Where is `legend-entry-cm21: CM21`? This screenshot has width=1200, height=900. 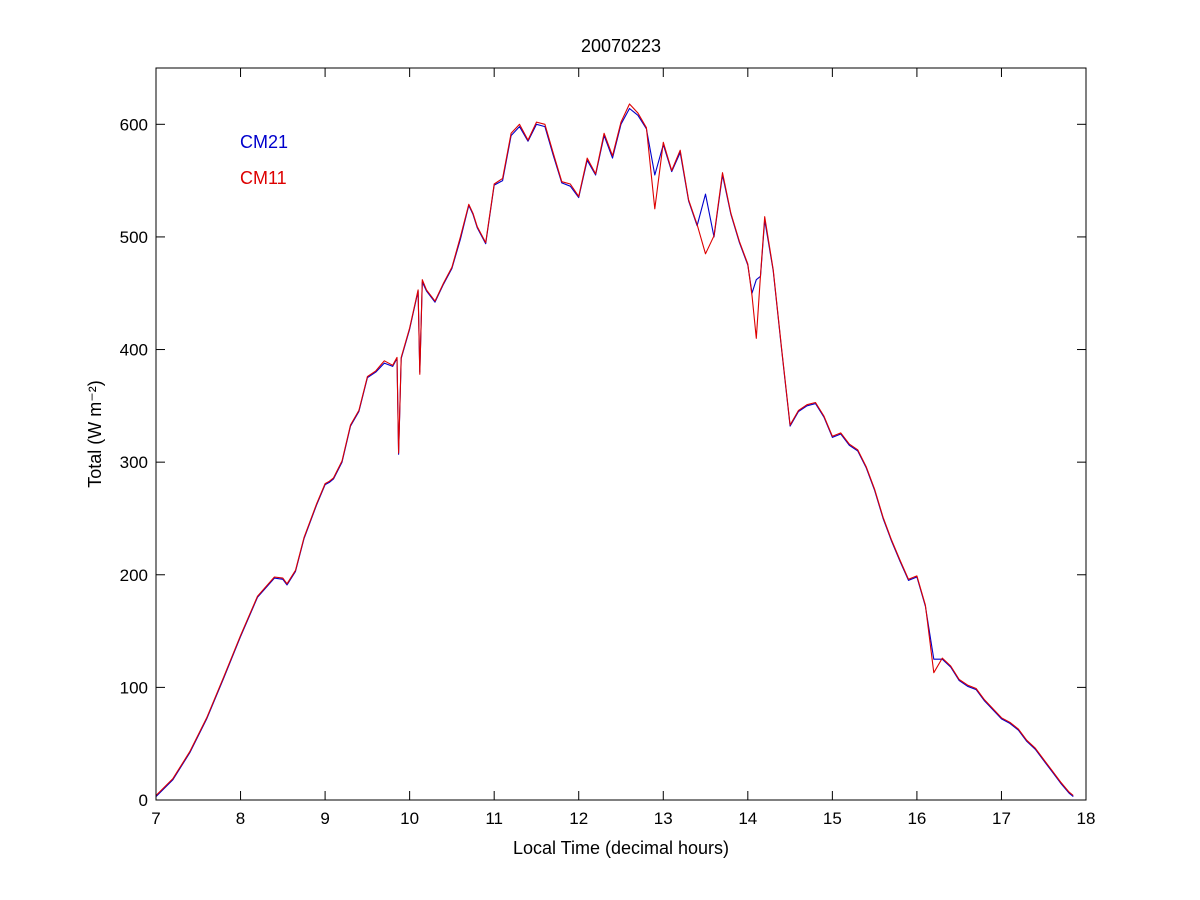
legend-entry-cm21: CM21 is located at coordinates (264, 142).